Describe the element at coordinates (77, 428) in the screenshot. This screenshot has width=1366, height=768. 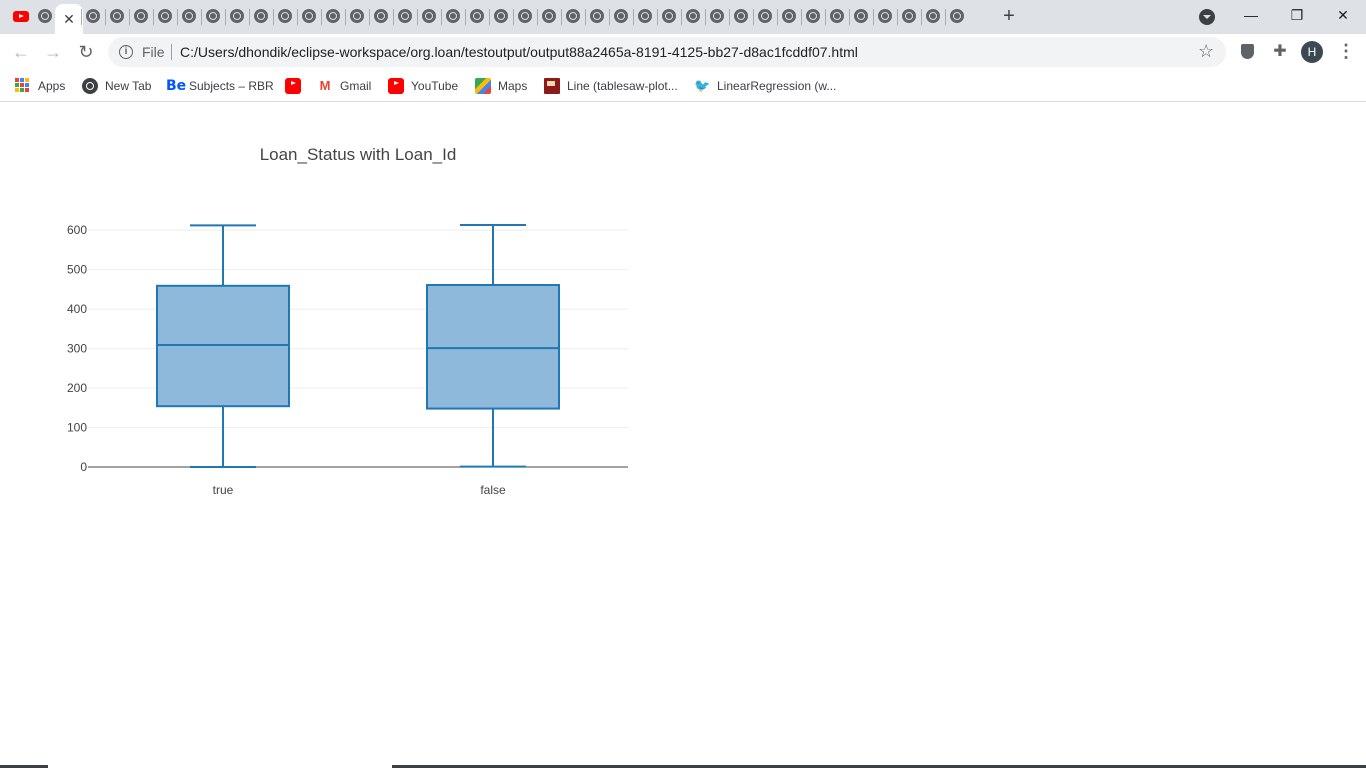
I see `y-tick-label: 100` at that location.